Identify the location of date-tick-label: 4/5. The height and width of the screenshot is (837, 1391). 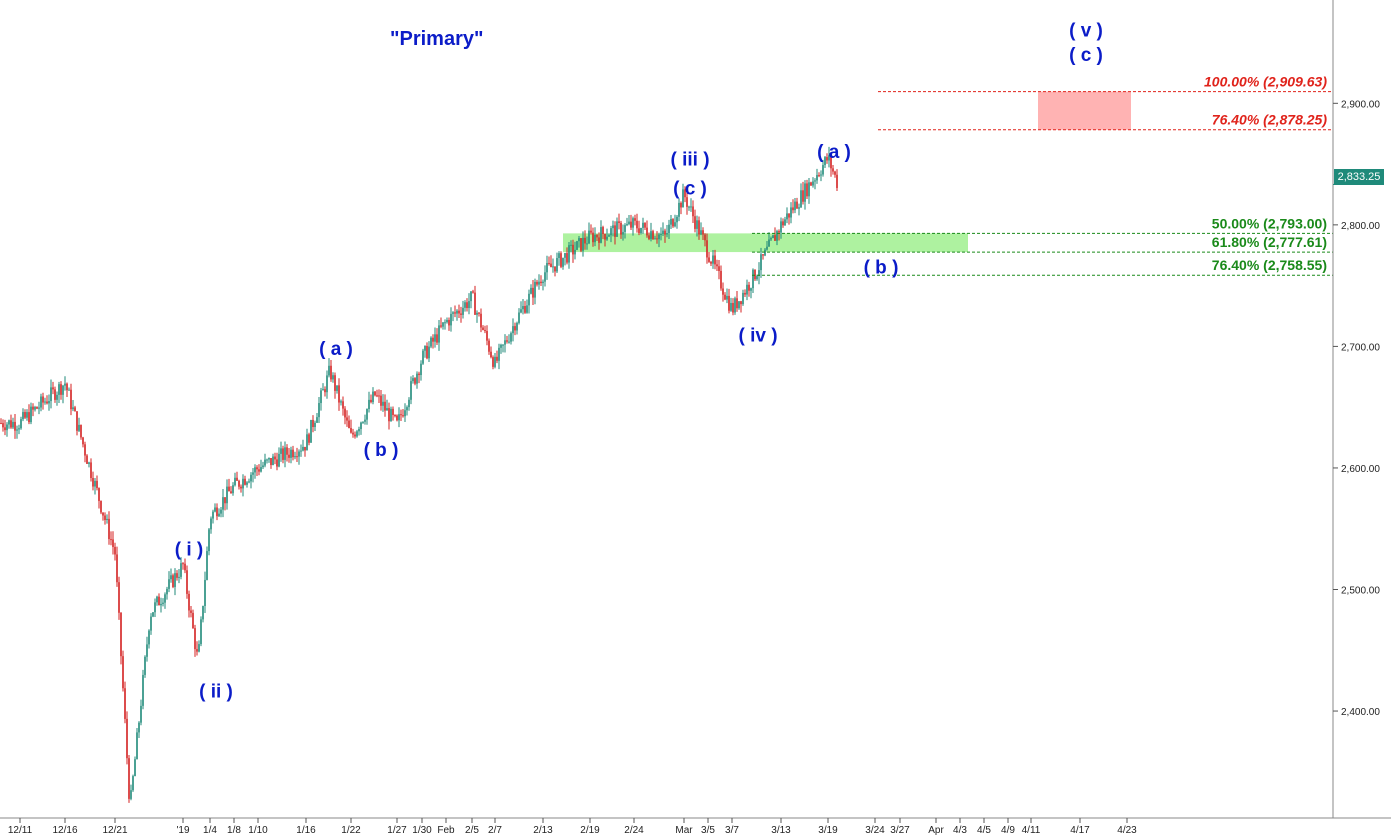
(984, 830).